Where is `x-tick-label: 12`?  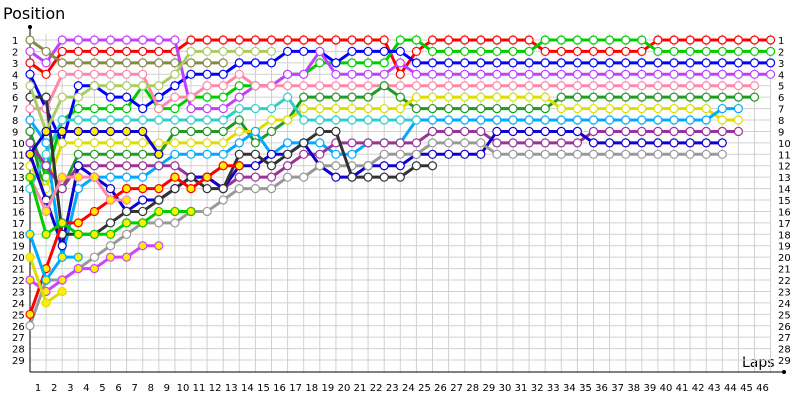
x-tick-label: 12 is located at coordinates (215, 388).